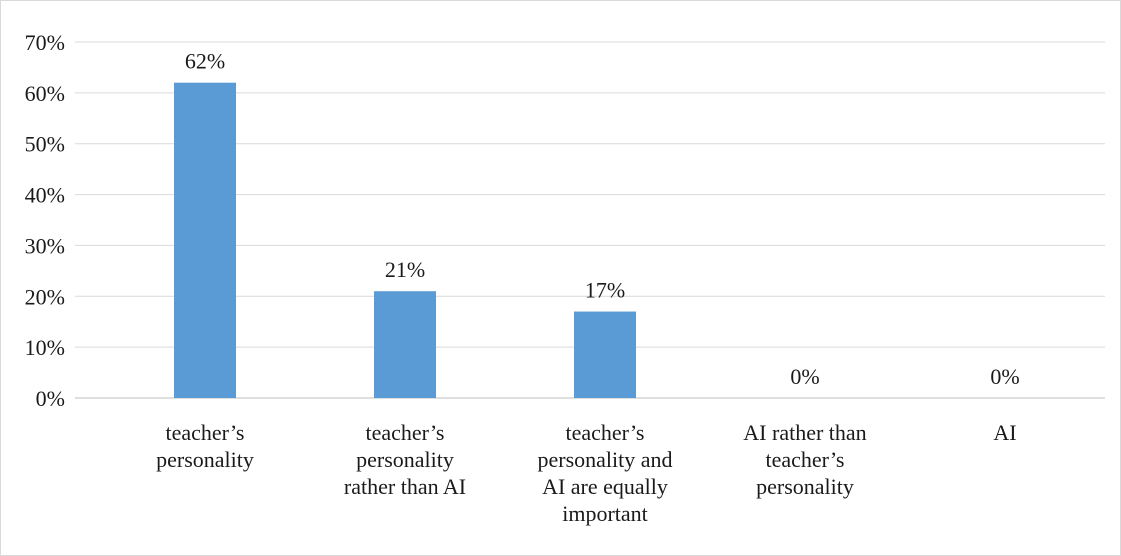  I want to click on data-label: 17%, so click(605, 290).